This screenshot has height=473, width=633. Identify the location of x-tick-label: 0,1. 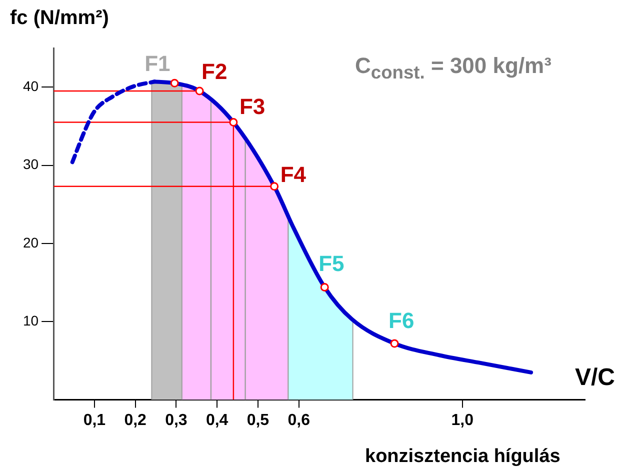
(94, 420).